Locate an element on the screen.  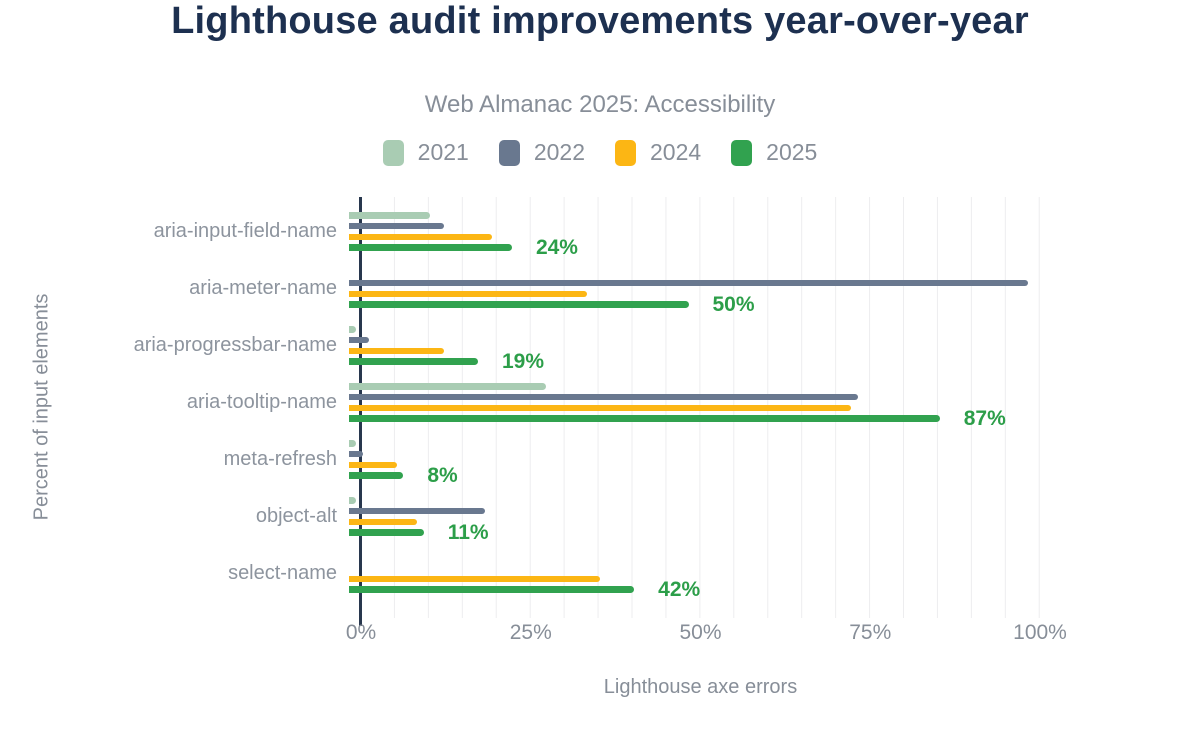
chart-row: aria-meter-name 50% is located at coordinates (520, 288).